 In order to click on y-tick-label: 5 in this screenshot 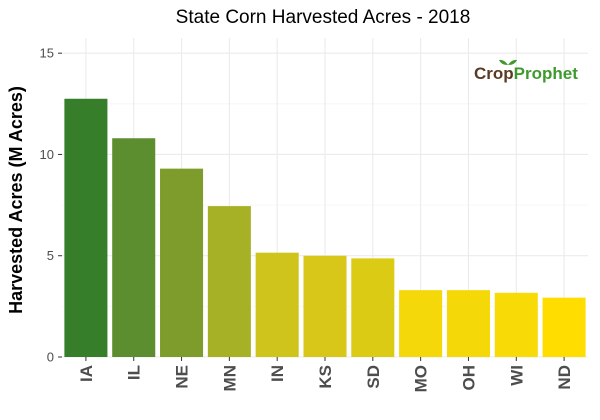, I will do `click(50, 255)`.